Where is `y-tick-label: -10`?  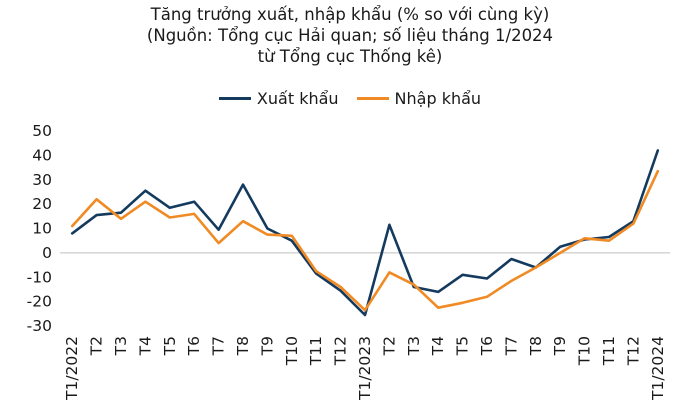 y-tick-label: -10 is located at coordinates (39, 277).